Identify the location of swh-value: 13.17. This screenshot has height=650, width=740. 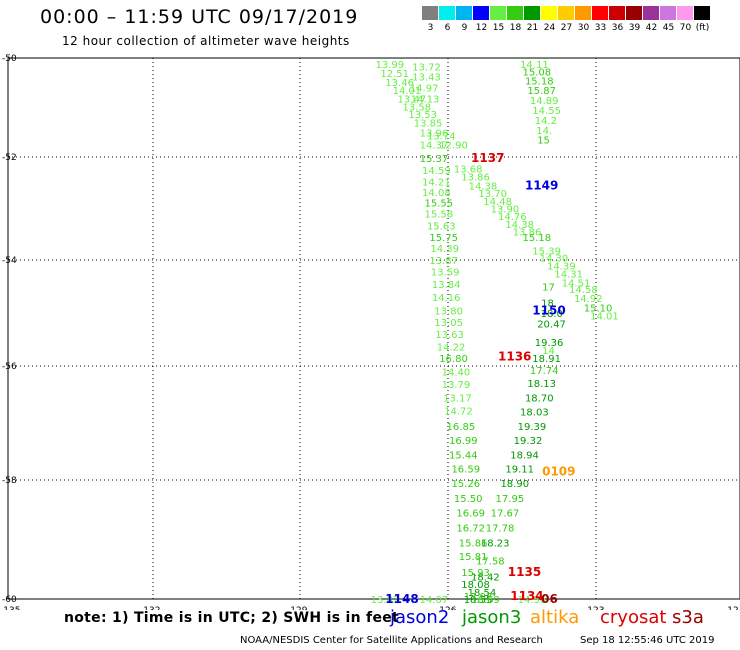
(457, 398).